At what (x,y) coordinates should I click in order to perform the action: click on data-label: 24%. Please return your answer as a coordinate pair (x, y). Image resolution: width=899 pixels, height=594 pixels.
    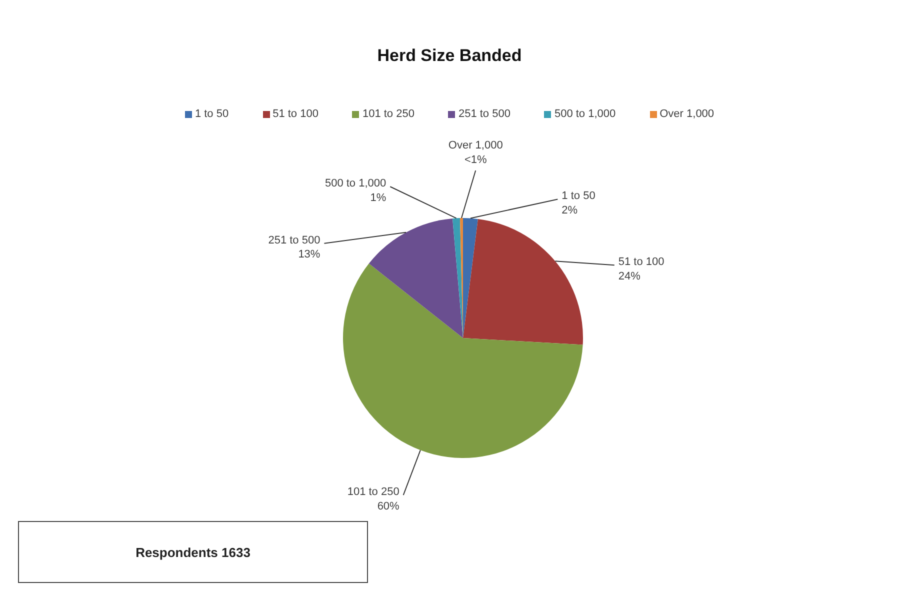
    Looking at the image, I should click on (629, 276).